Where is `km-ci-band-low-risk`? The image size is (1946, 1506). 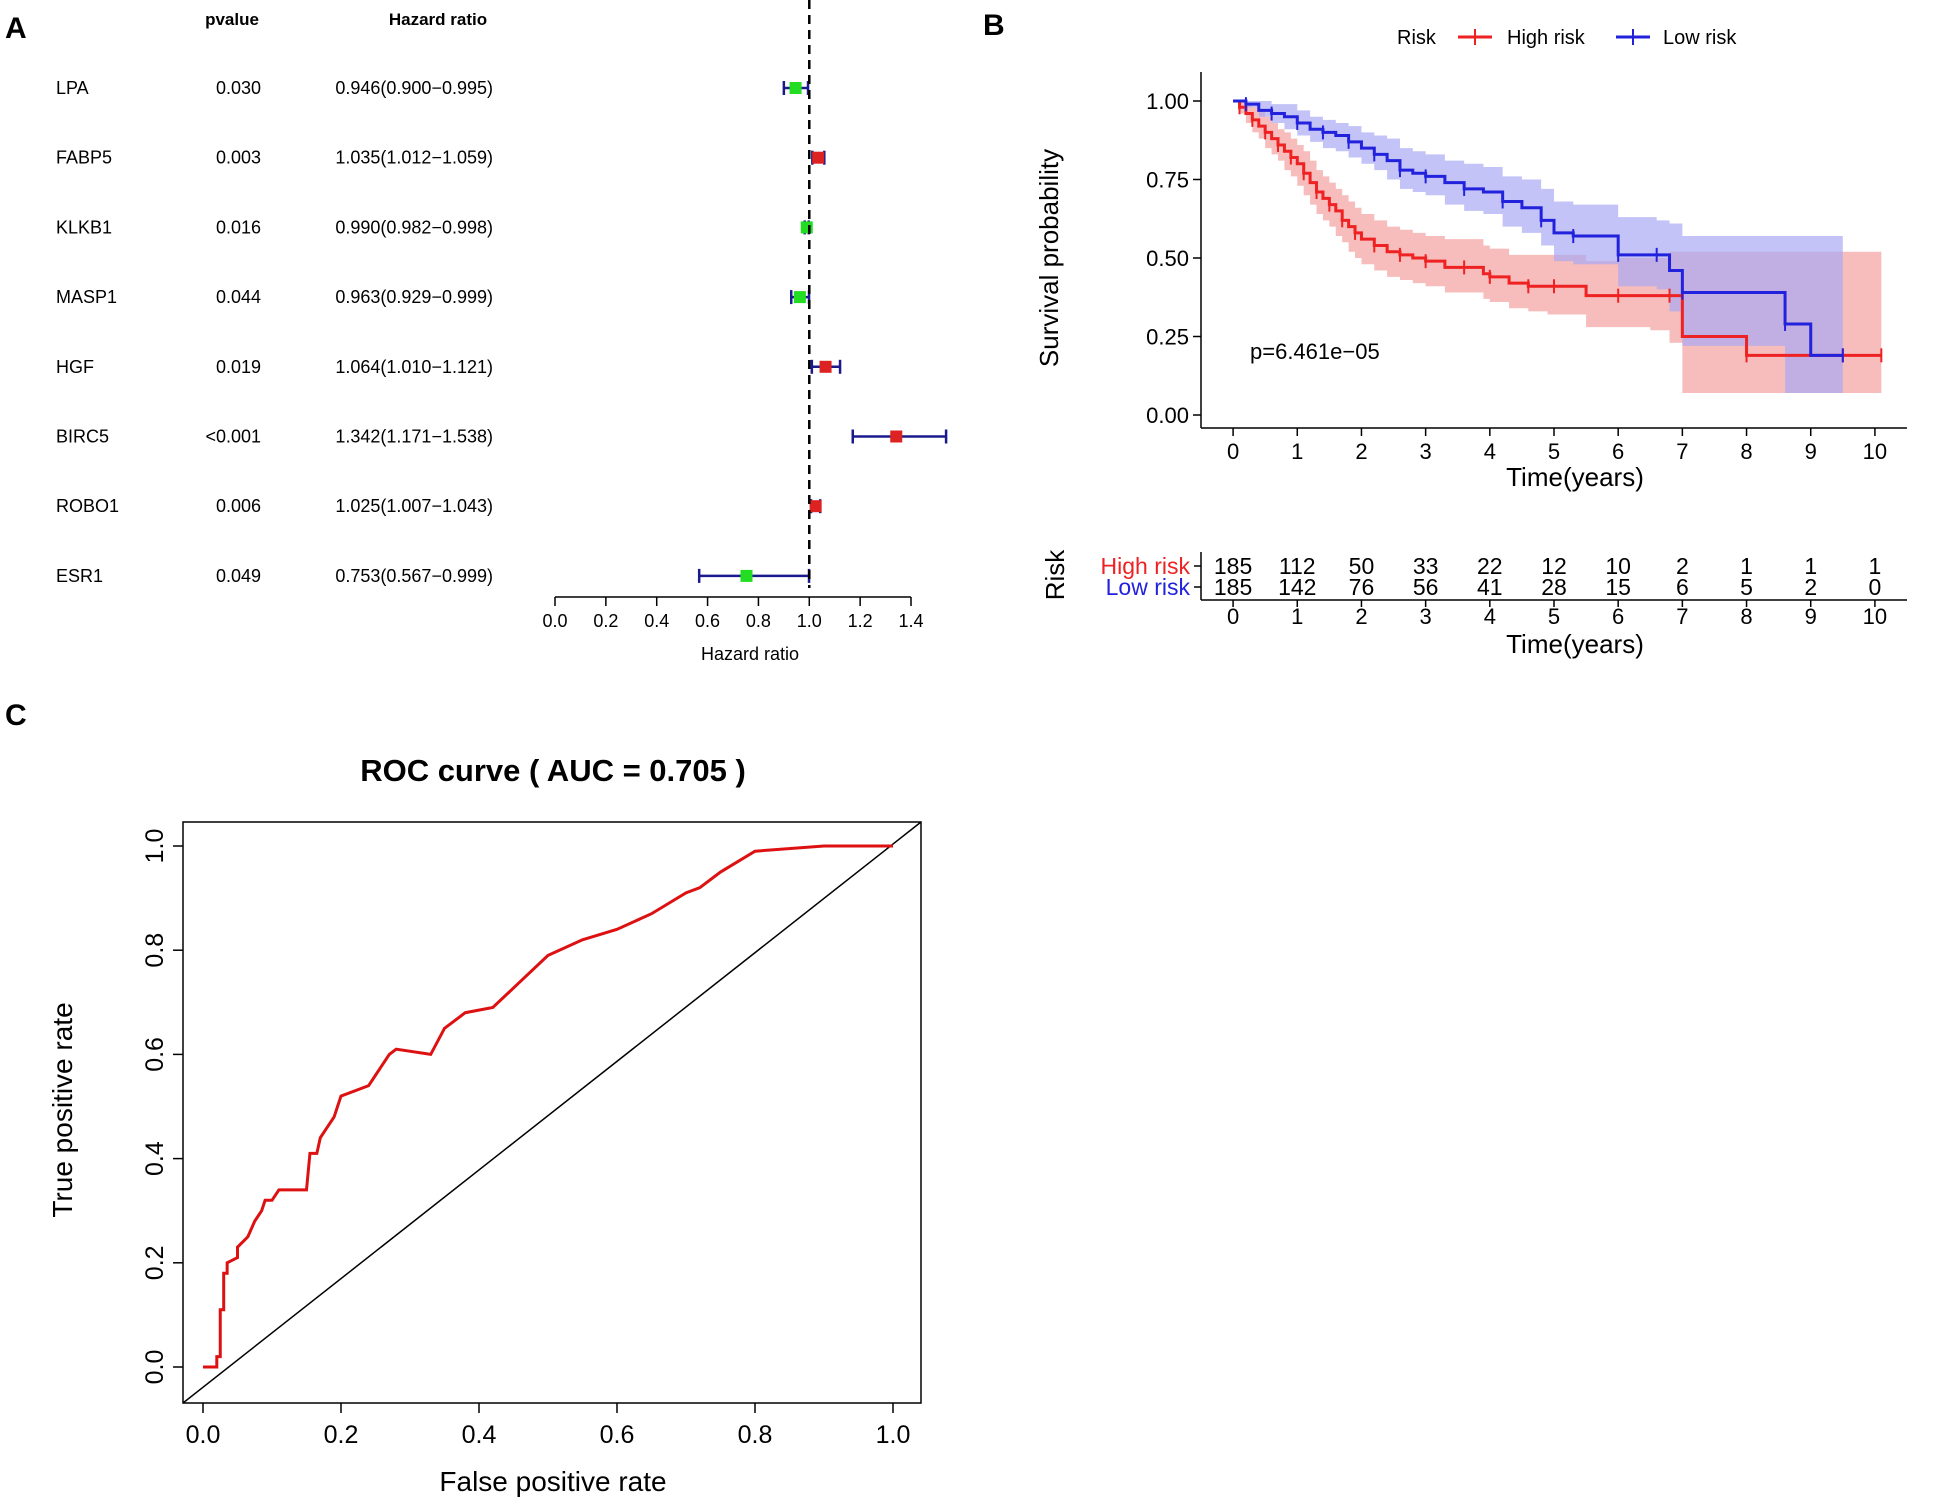
km-ci-band-low-risk is located at coordinates (1538, 247).